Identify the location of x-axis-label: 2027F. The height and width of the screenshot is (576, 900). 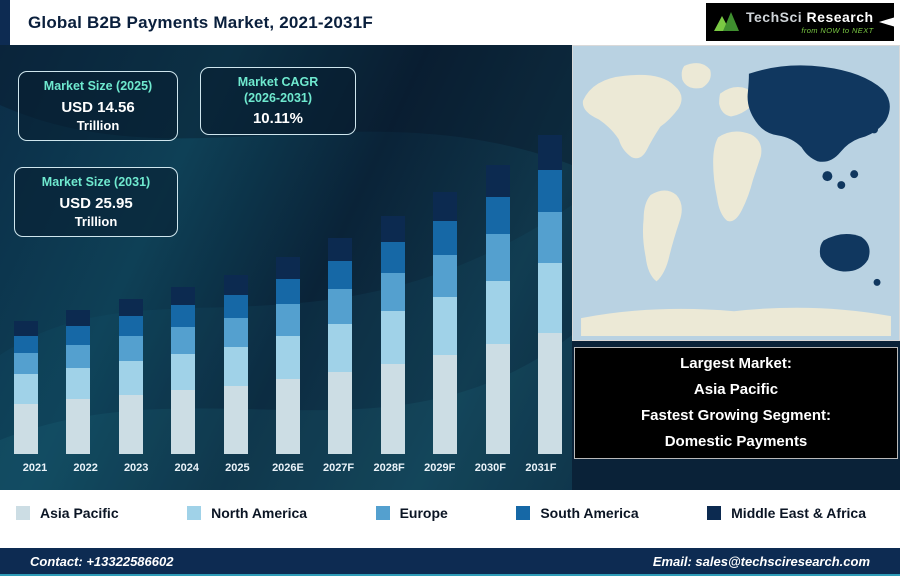
(338, 468).